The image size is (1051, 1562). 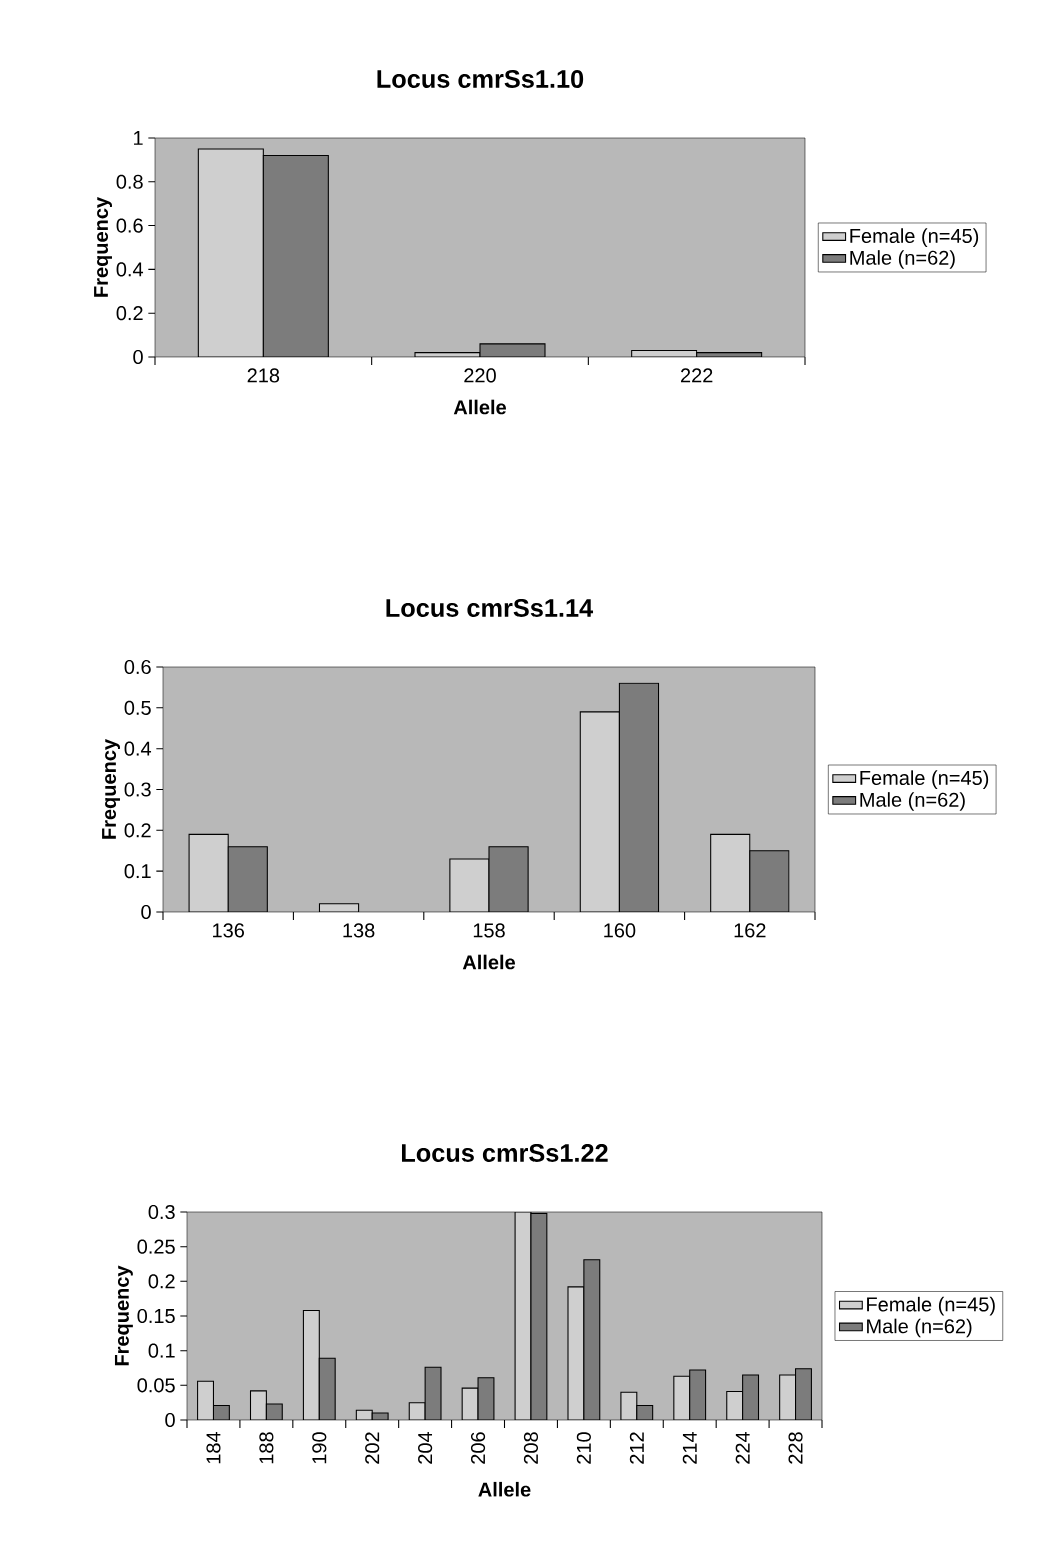 What do you see at coordinates (266, 1448) in the screenshot?
I see `x-tick-label: 188` at bounding box center [266, 1448].